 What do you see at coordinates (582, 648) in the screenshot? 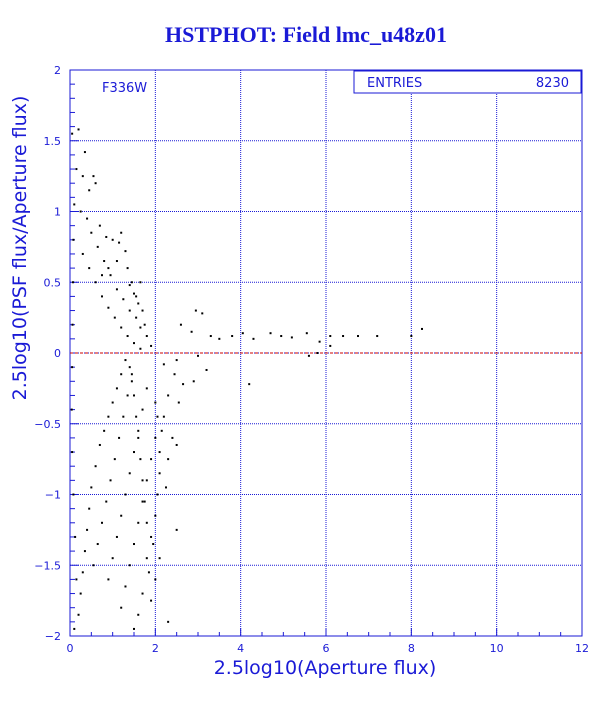
I see `x-tick-label: 12` at bounding box center [582, 648].